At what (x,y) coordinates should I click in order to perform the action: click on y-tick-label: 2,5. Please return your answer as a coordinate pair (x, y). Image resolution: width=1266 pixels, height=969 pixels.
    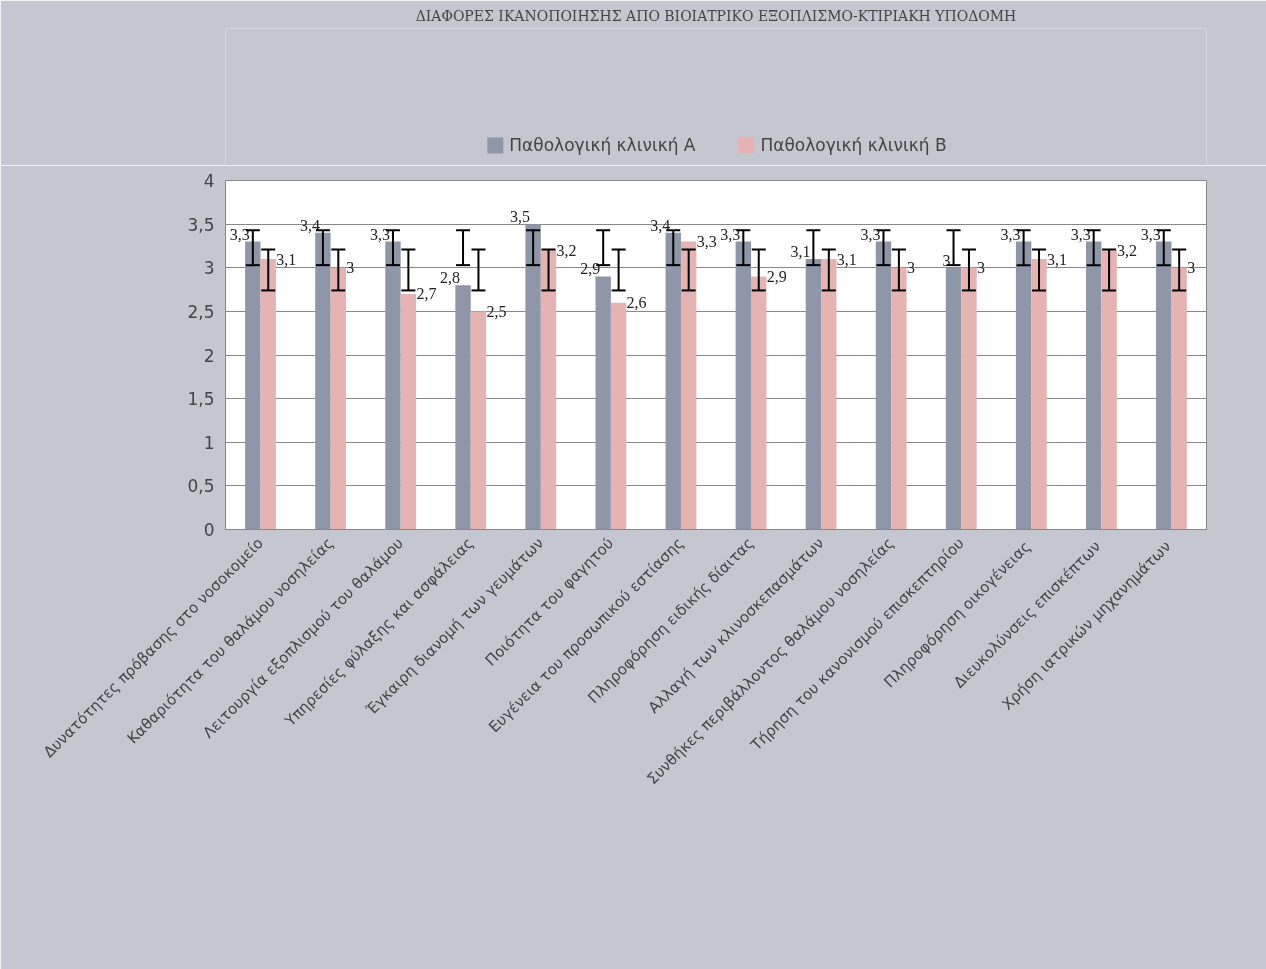
    Looking at the image, I should click on (201, 311).